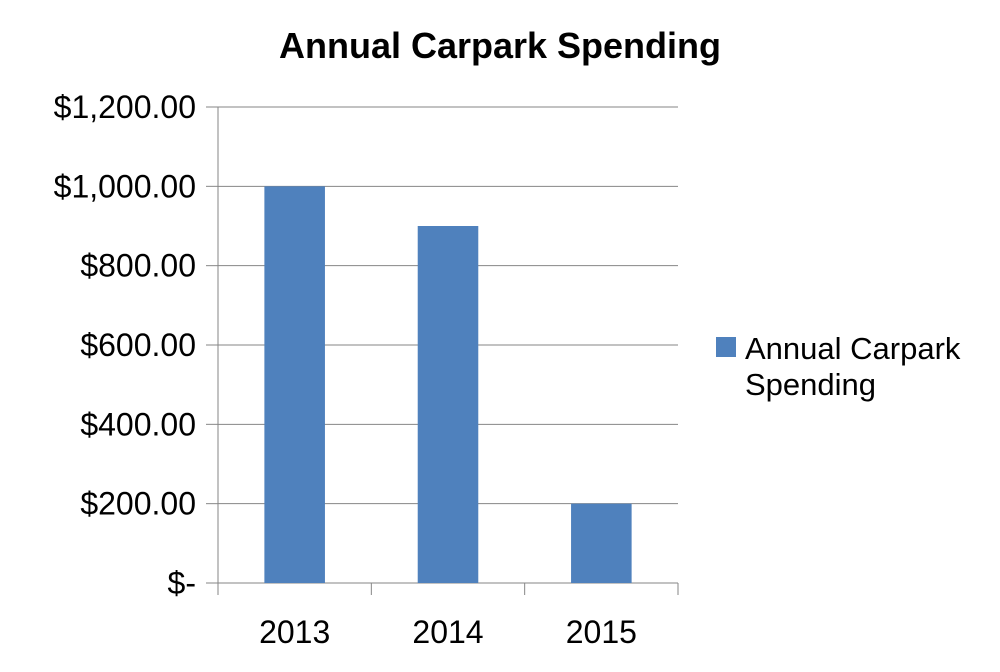 The image size is (1000, 672). Describe the element at coordinates (182, 583) in the screenshot. I see `y-tick-label: $-` at that location.